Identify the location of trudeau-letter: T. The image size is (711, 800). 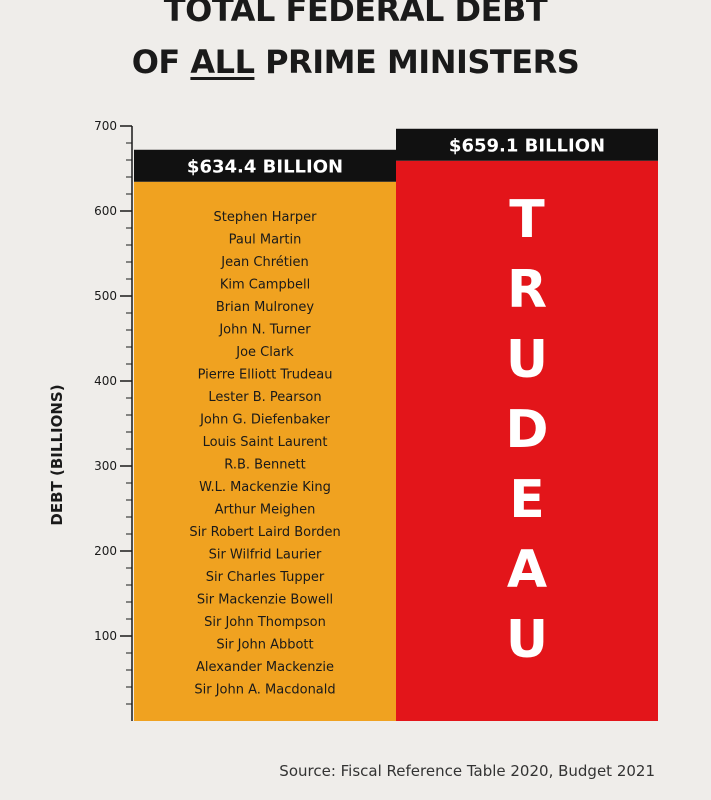
(527, 220).